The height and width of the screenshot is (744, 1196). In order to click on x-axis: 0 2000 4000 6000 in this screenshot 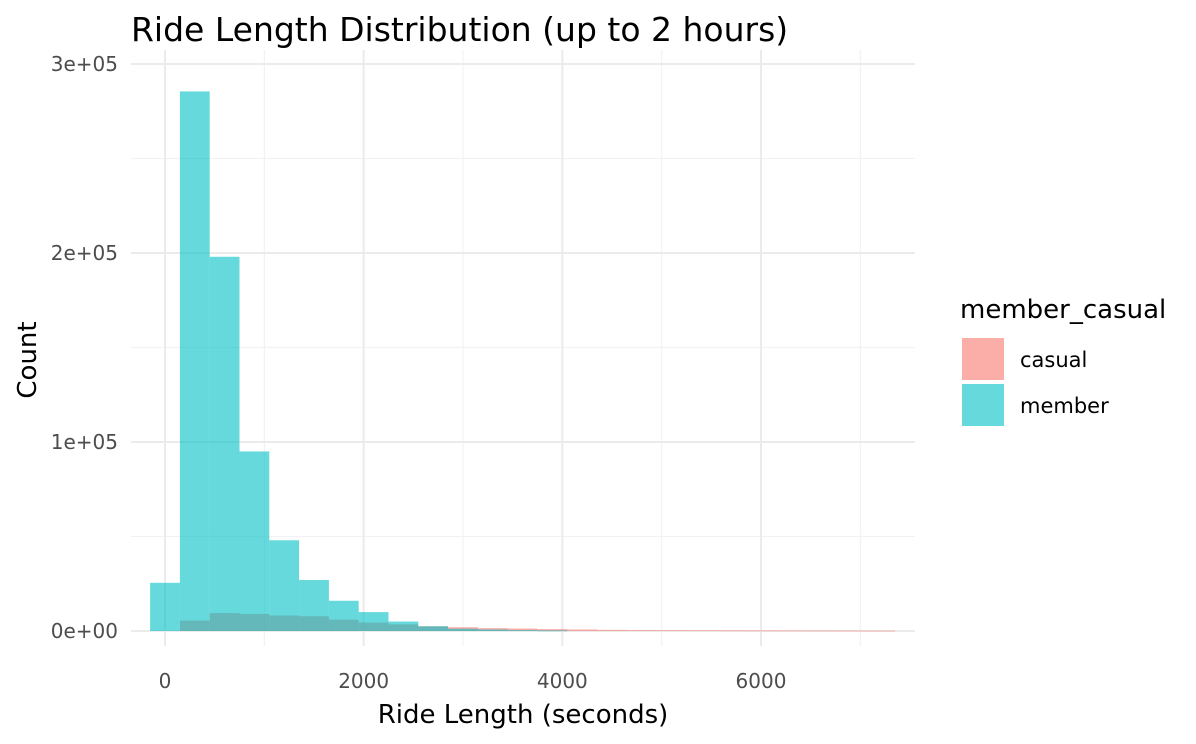, I will do `click(473, 681)`.